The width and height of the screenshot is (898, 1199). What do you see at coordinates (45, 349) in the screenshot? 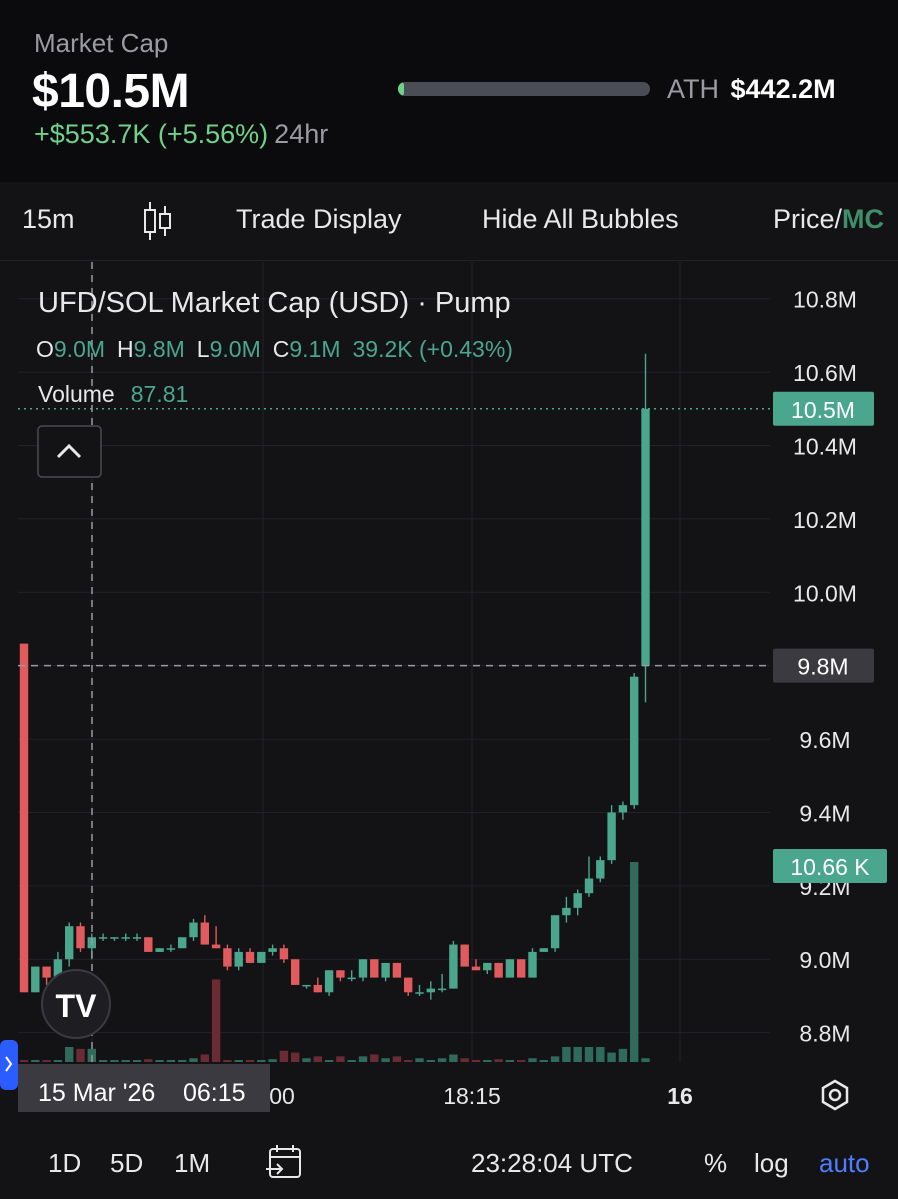
I see `open-label: O` at bounding box center [45, 349].